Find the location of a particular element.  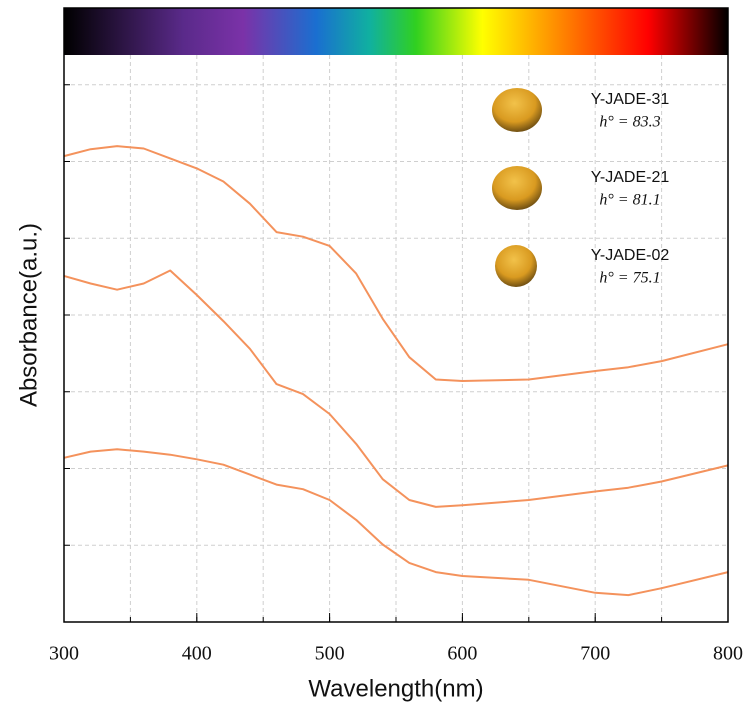

legend-label: Y-JADE-31 is located at coordinates (630, 99).